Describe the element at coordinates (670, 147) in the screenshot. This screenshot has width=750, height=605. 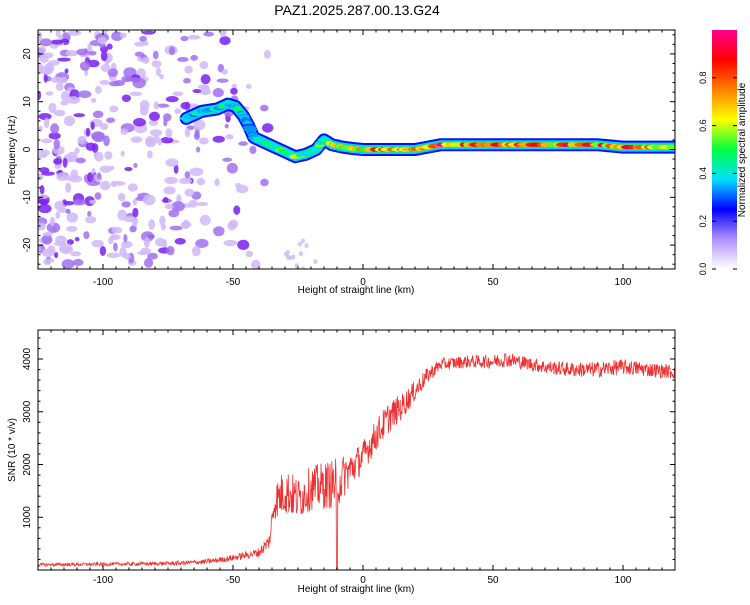
I see `ridge-core` at that location.